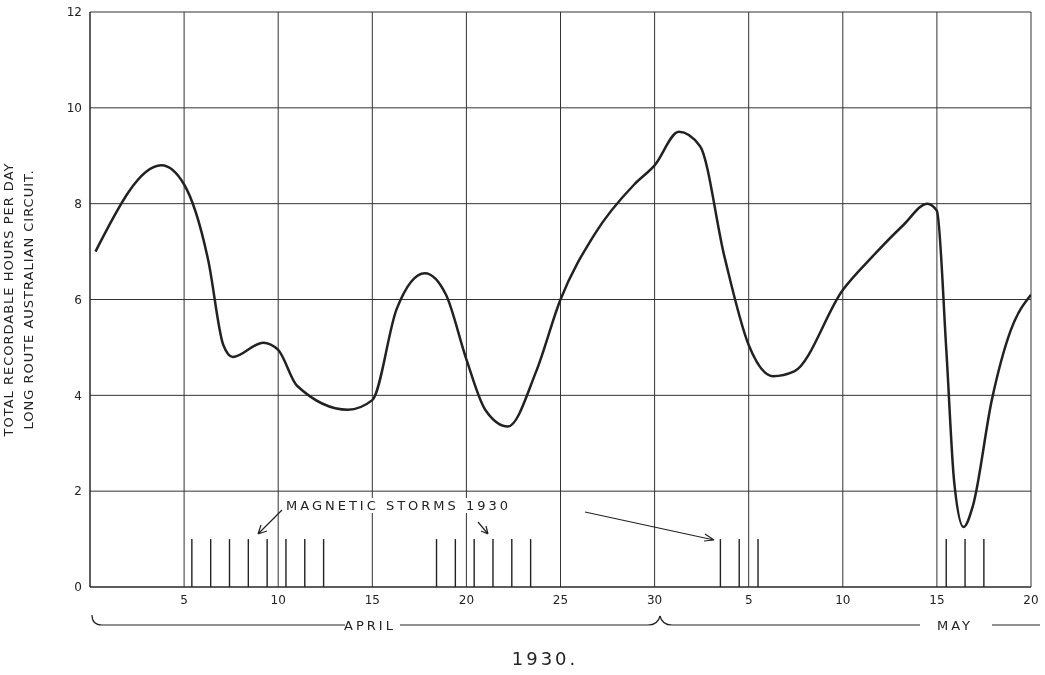 This screenshot has width=1045, height=675. I want to click on text: MAY, so click(955, 625).